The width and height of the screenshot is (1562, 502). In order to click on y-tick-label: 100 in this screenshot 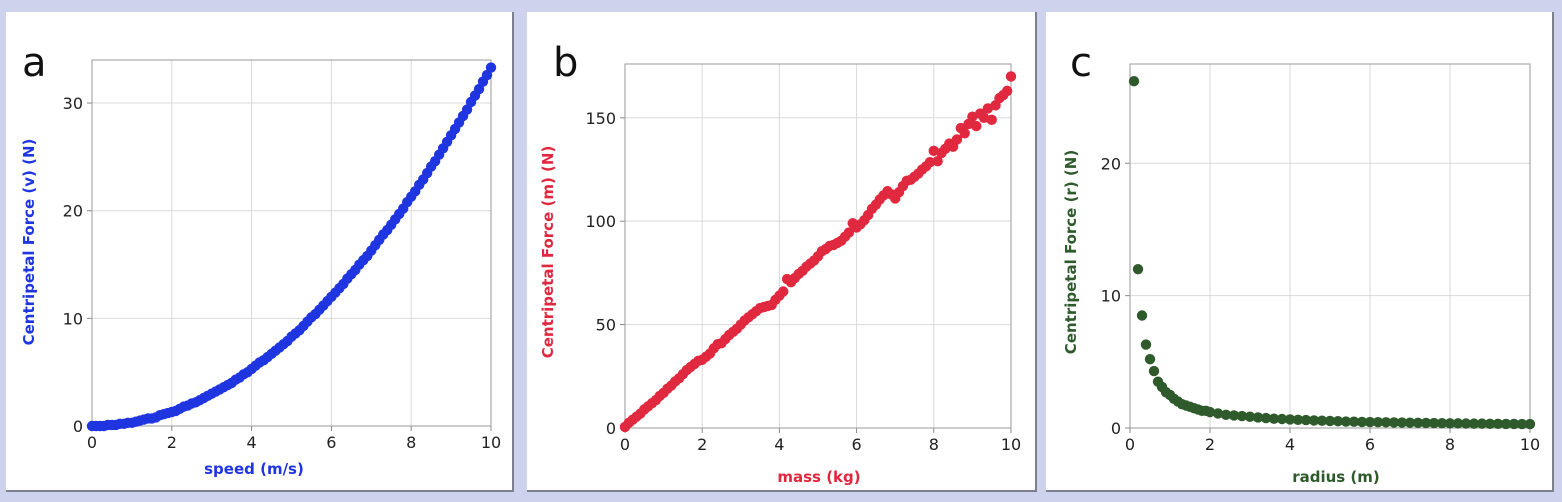, I will do `click(600, 221)`.